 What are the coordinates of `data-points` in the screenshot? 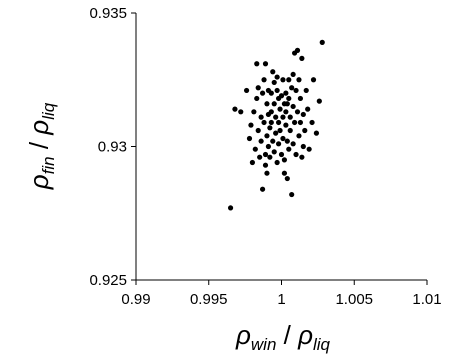 It's located at (276, 125).